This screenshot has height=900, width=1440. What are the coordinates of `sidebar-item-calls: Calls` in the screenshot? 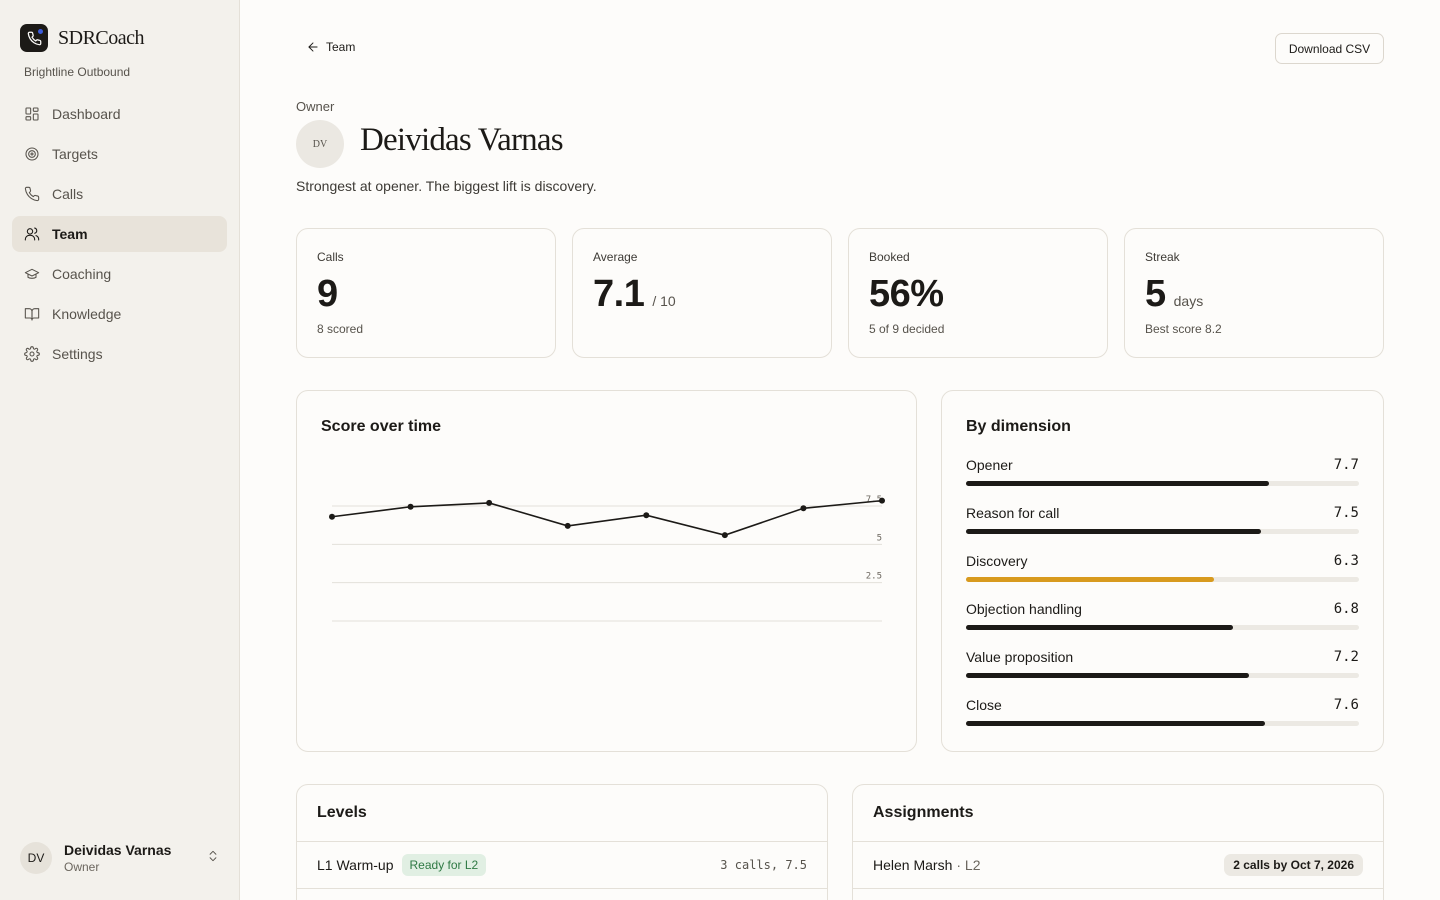 It's located at (119, 194).